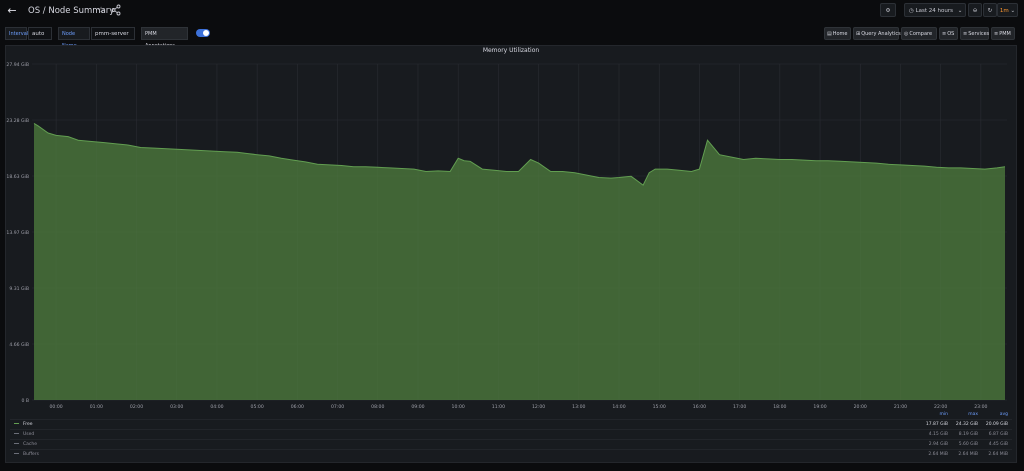 This screenshot has width=1024, height=471. What do you see at coordinates (998, 434) in the screenshot?
I see `legend-value: 6.87 GiB` at bounding box center [998, 434].